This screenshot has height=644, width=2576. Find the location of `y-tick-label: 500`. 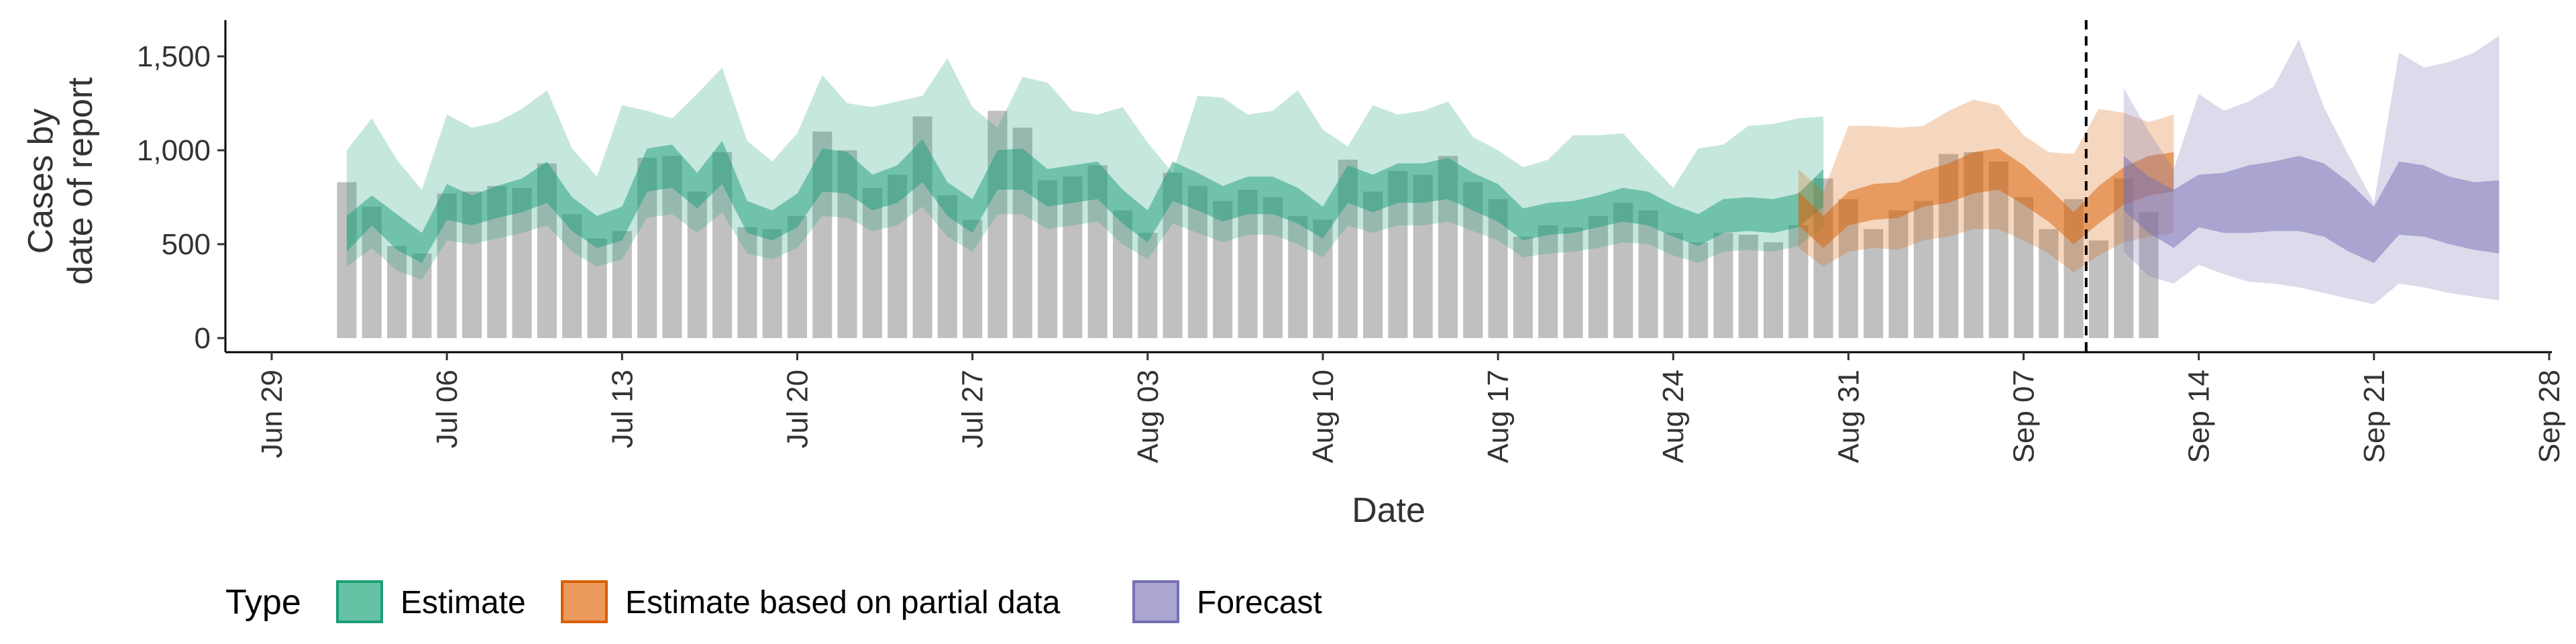

y-tick-label: 500 is located at coordinates (186, 244).